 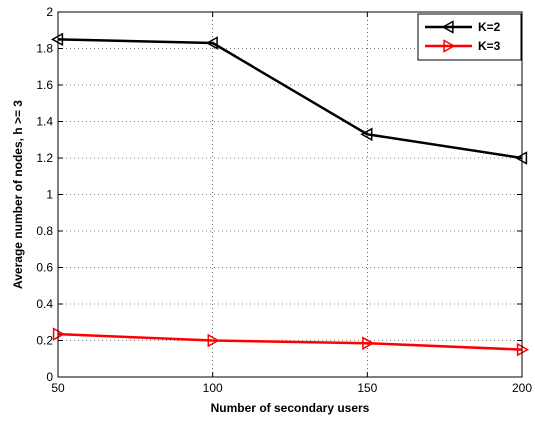 What do you see at coordinates (44, 122) in the screenshot?
I see `y-tick-label: 1.4` at bounding box center [44, 122].